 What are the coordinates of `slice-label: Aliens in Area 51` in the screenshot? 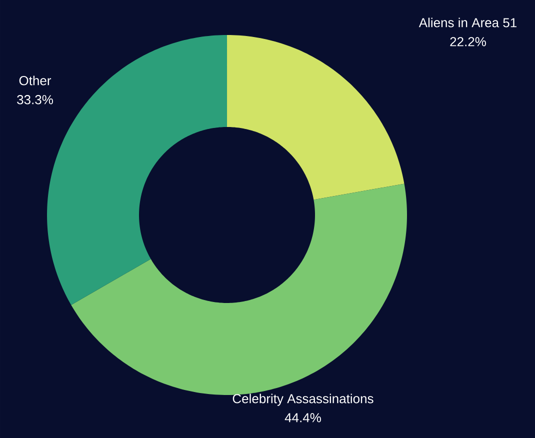 It's located at (467, 23).